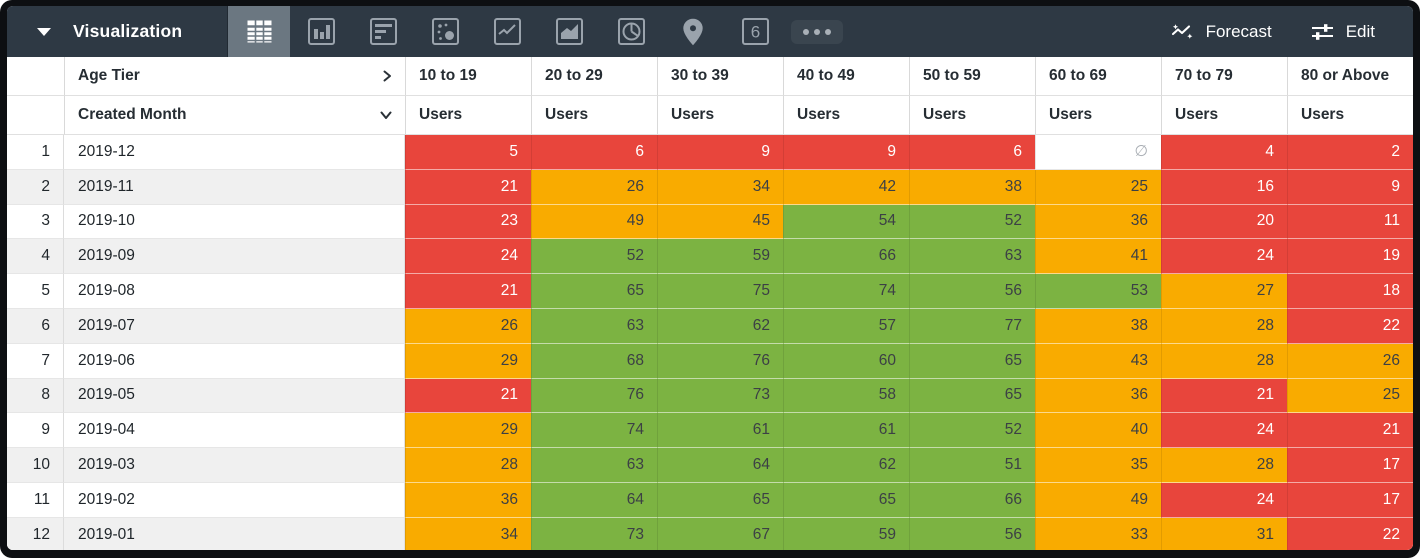 Image resolution: width=1420 pixels, height=558 pixels. I want to click on measure-value-cell: 17, so click(1350, 500).